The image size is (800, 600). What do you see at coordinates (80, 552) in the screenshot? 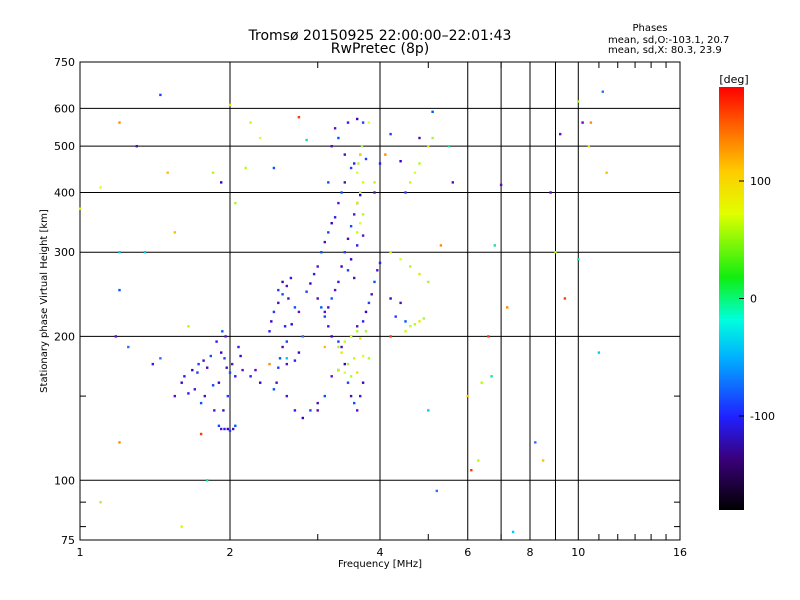
I see `x-tick-label: 1` at bounding box center [80, 552].